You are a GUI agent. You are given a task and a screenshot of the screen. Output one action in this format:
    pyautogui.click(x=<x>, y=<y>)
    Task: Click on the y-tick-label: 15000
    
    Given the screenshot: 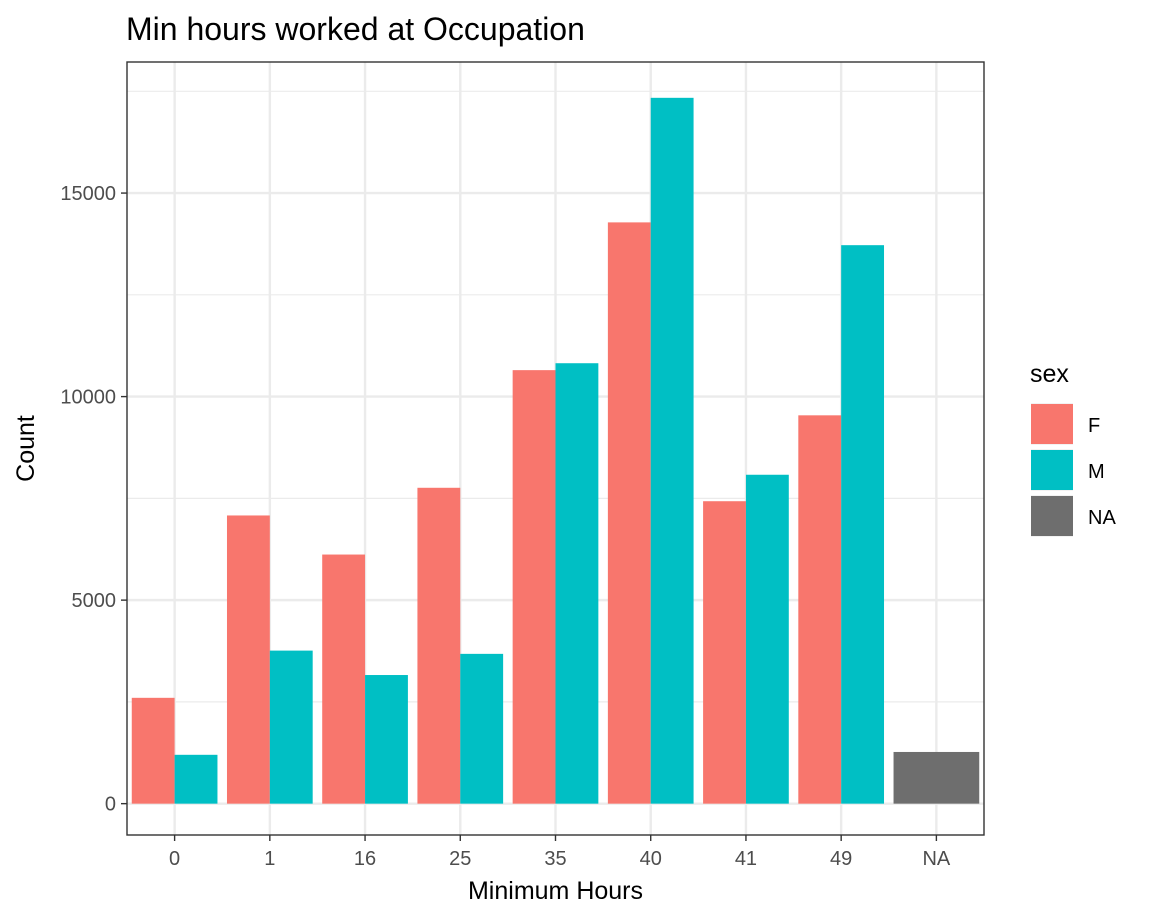 What is the action you would take?
    pyautogui.click(x=88, y=194)
    